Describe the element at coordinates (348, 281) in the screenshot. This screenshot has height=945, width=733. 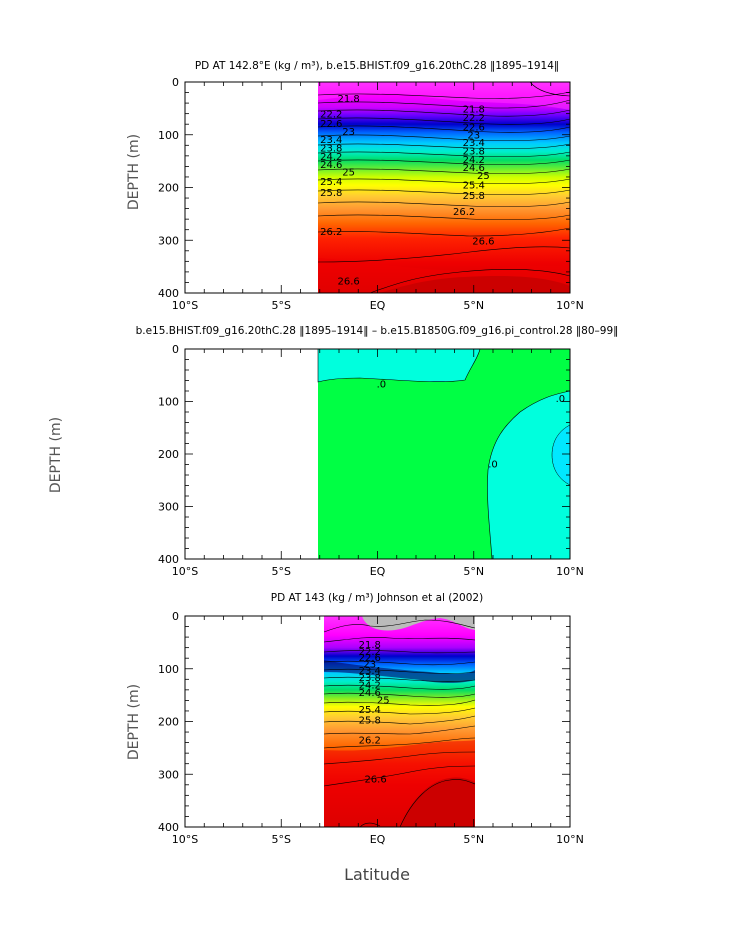
I see `contour-label: 26.6` at that location.